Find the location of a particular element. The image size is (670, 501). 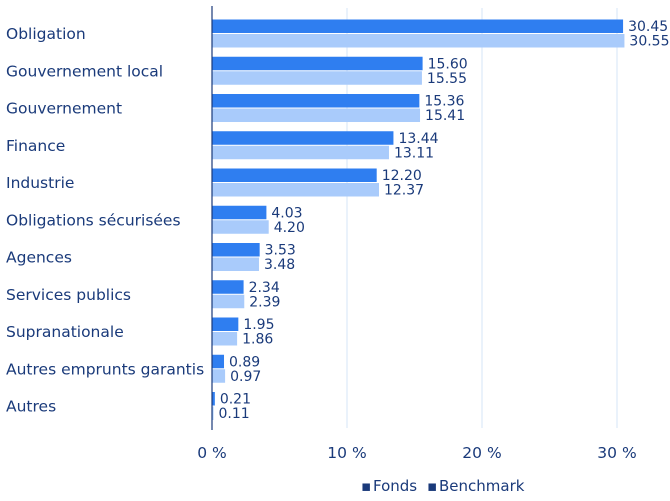

category-label: Agences is located at coordinates (39, 258).